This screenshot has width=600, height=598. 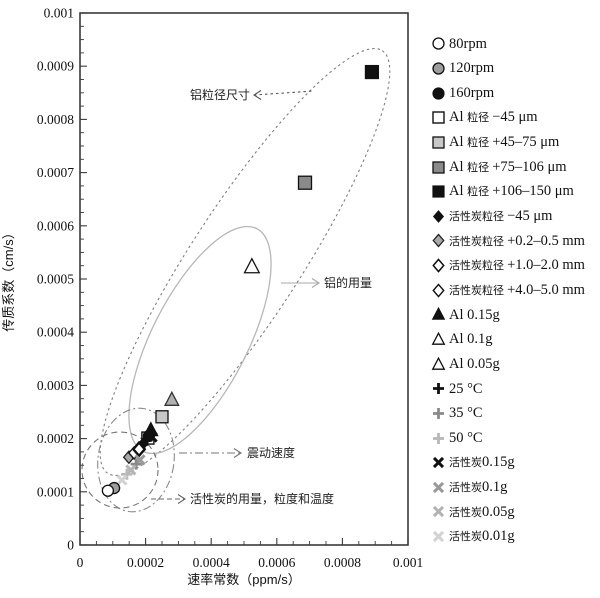 What do you see at coordinates (515, 364) in the screenshot?
I see `legend-item: Al 0.05g` at bounding box center [515, 364].